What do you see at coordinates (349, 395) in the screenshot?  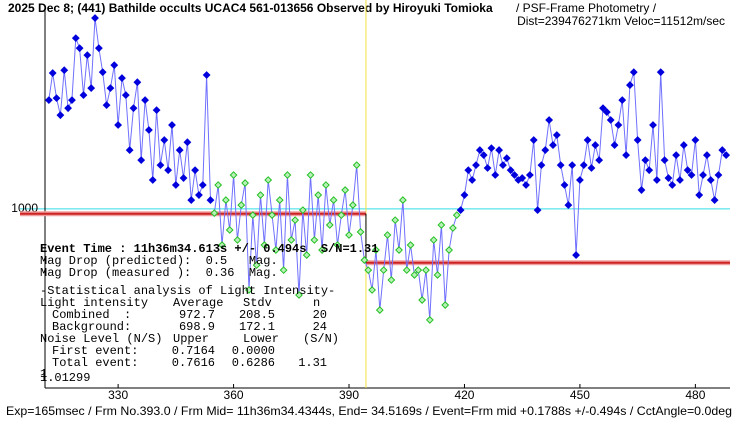 I see `x-tick-label: 390` at bounding box center [349, 395].